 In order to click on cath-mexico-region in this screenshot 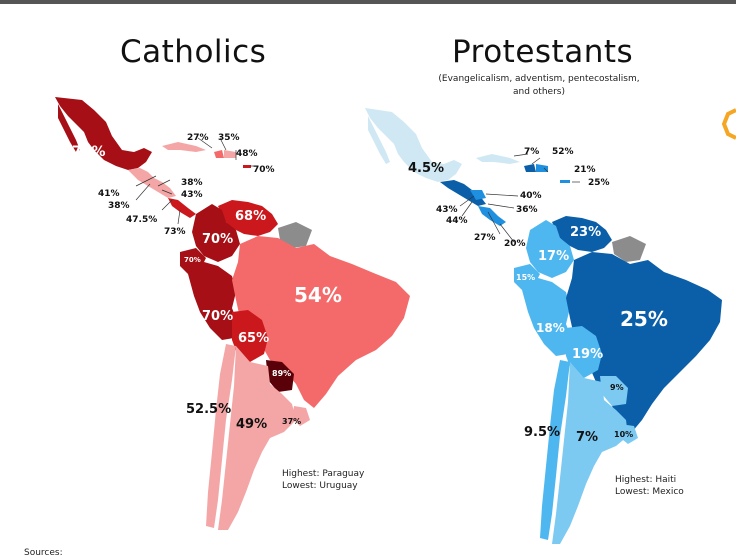, I will do `click(103, 133)`.